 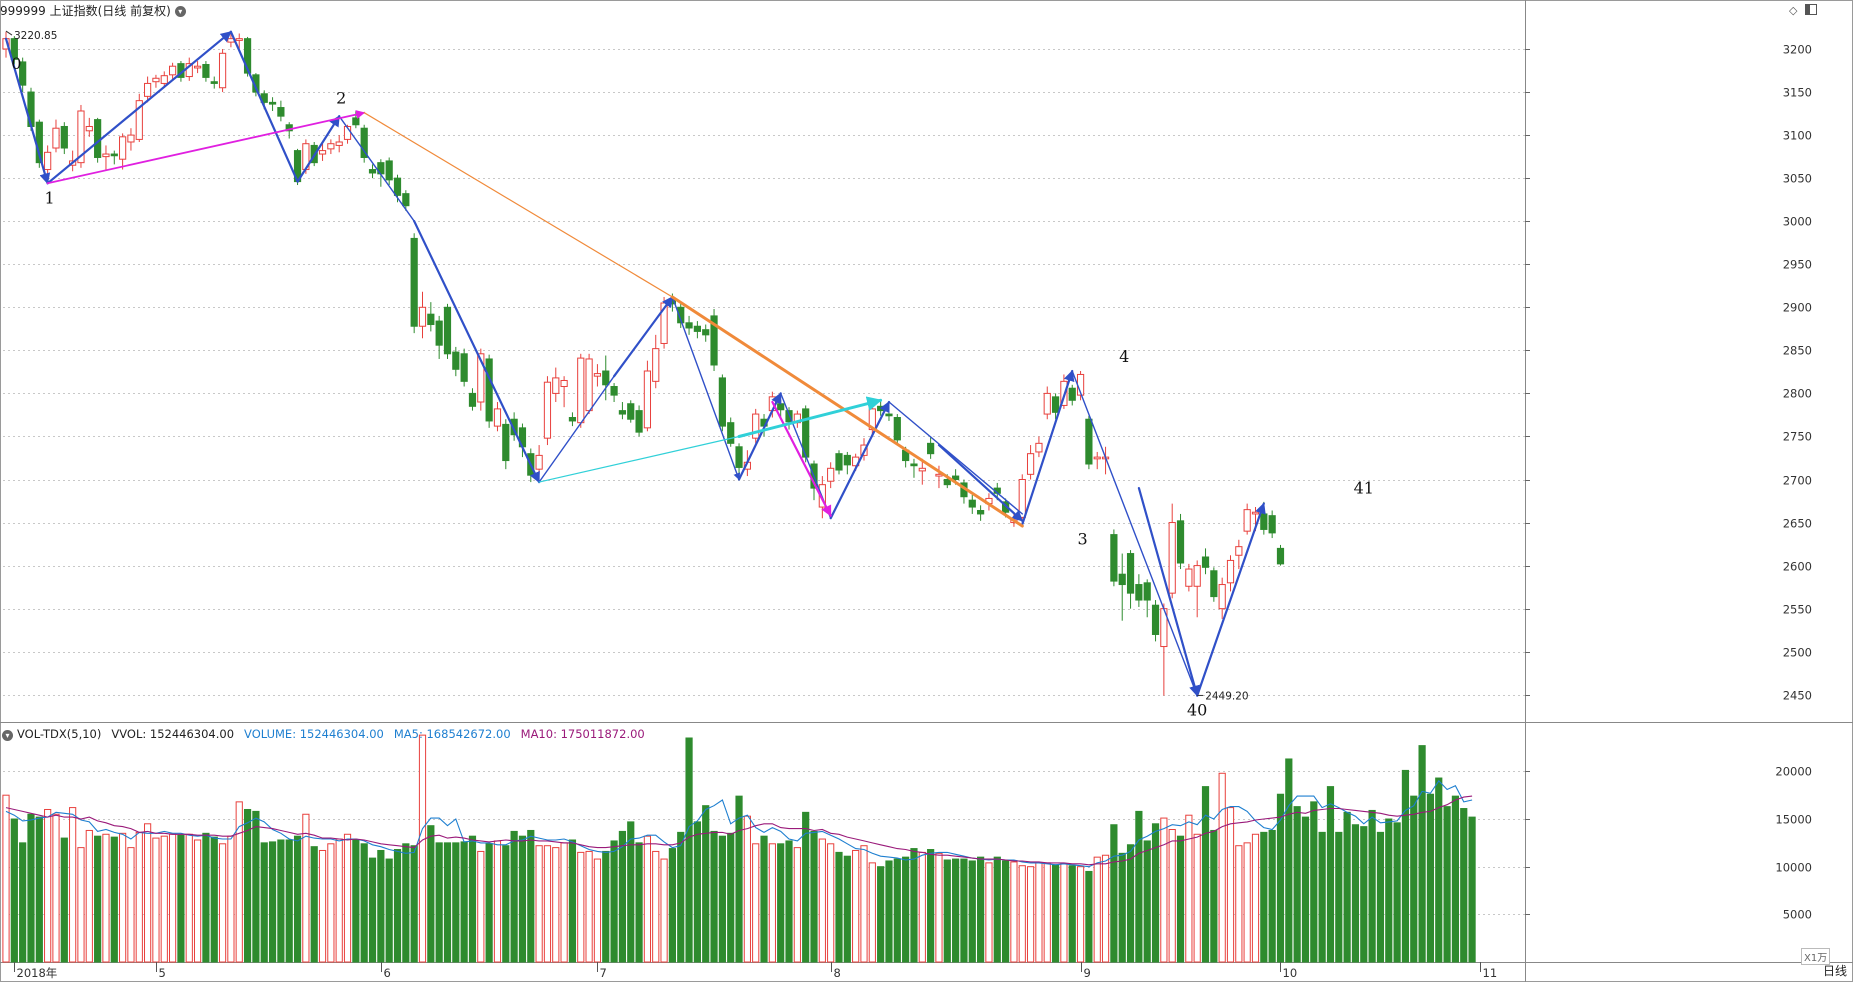 I want to click on vvol-value: VVOL: 152446304.00, so click(x=173, y=734).